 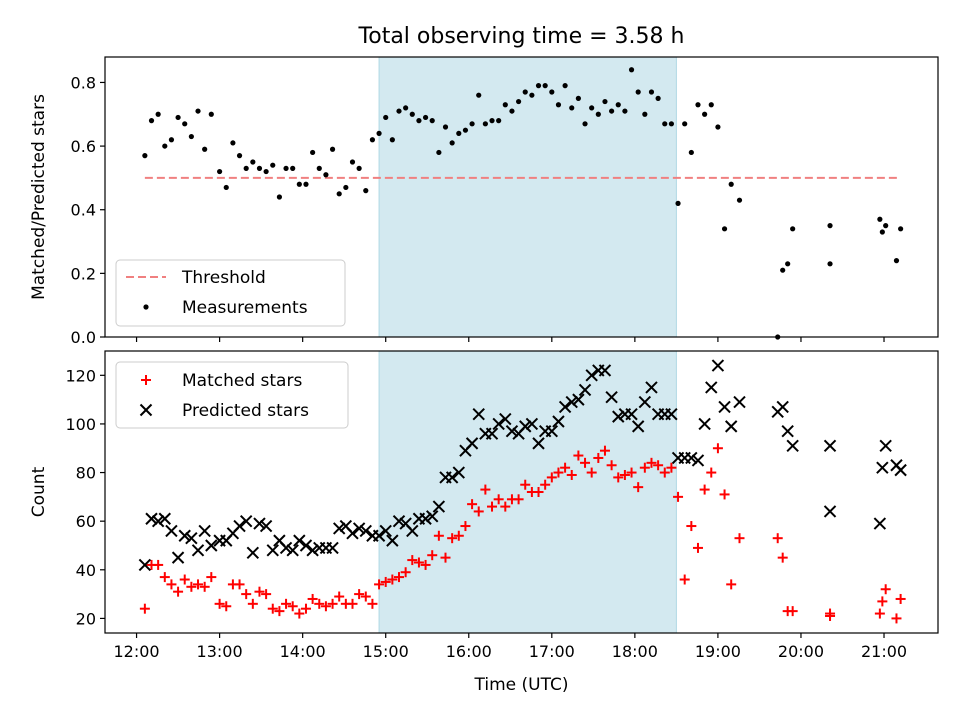 I want to click on x-tick-label: 14:00, so click(x=303, y=651).